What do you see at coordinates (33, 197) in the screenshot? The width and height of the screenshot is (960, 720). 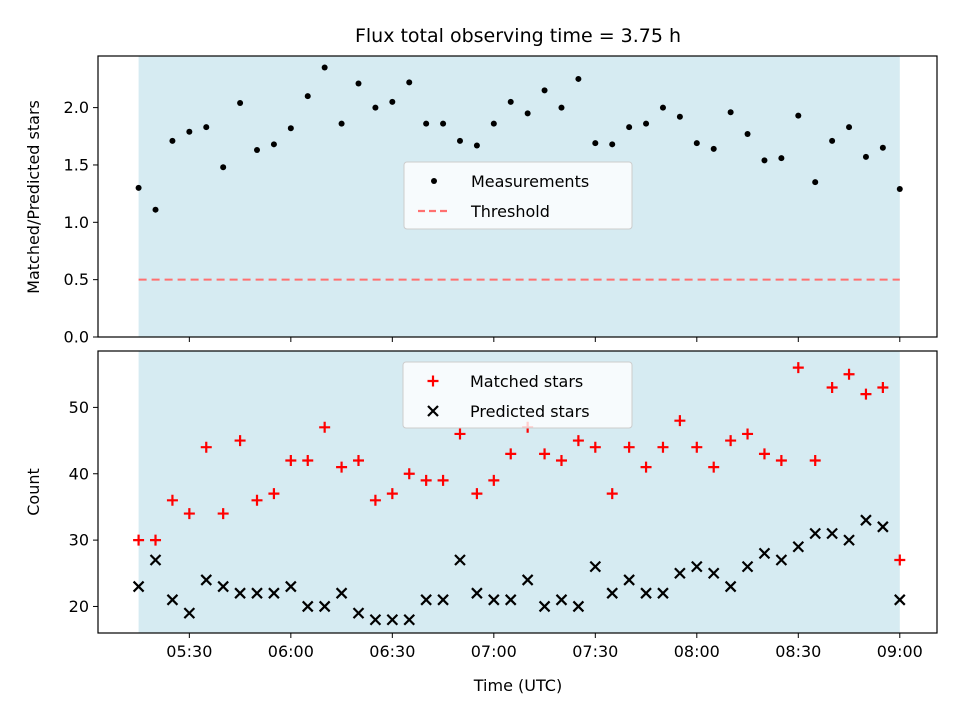 I see `top-y-axis-label: Matched/Predicted stars` at bounding box center [33, 197].